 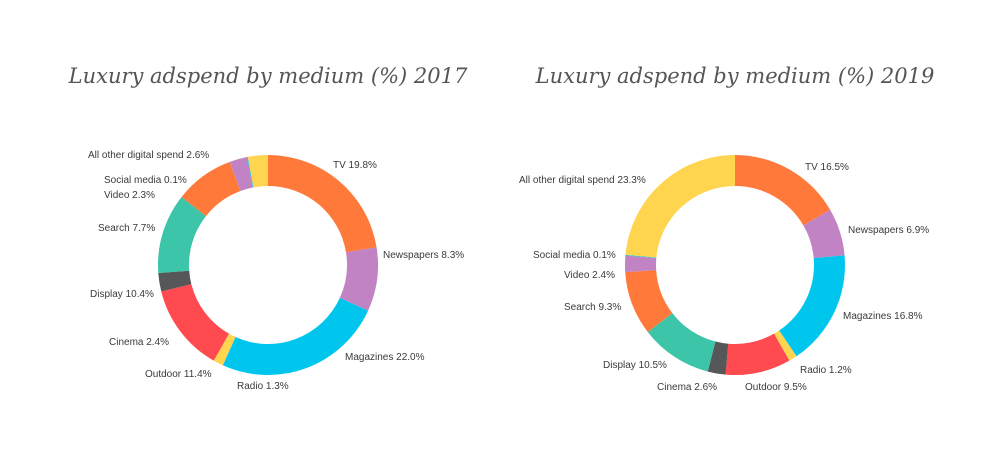 I want to click on slice-label-outdoor: Outdoor 11.4%, so click(x=178, y=374).